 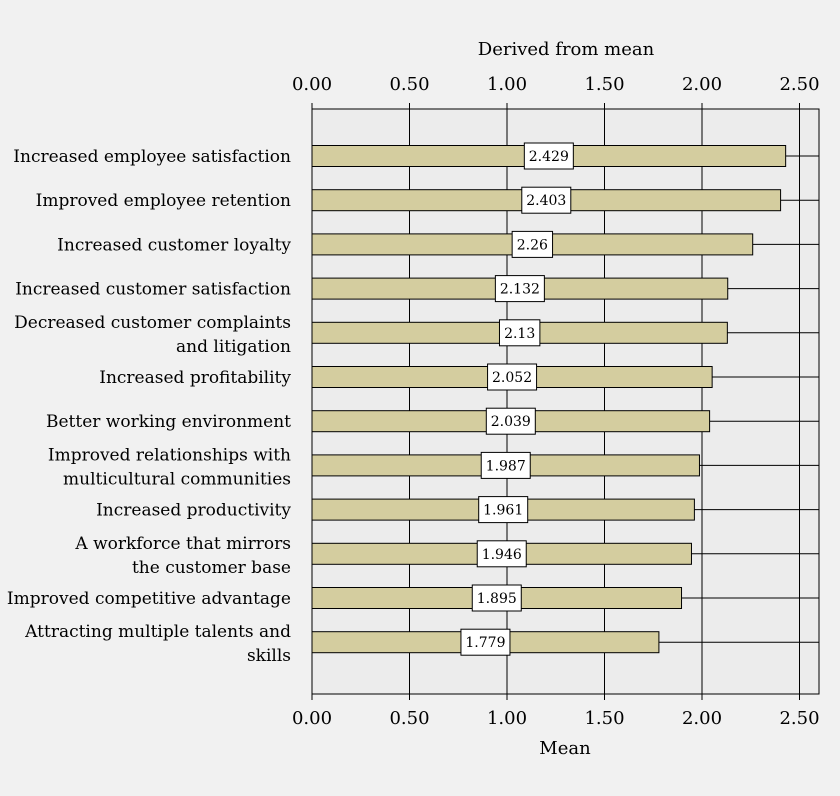 What do you see at coordinates (604, 84) in the screenshot?
I see `tick-label-top: 1.50` at bounding box center [604, 84].